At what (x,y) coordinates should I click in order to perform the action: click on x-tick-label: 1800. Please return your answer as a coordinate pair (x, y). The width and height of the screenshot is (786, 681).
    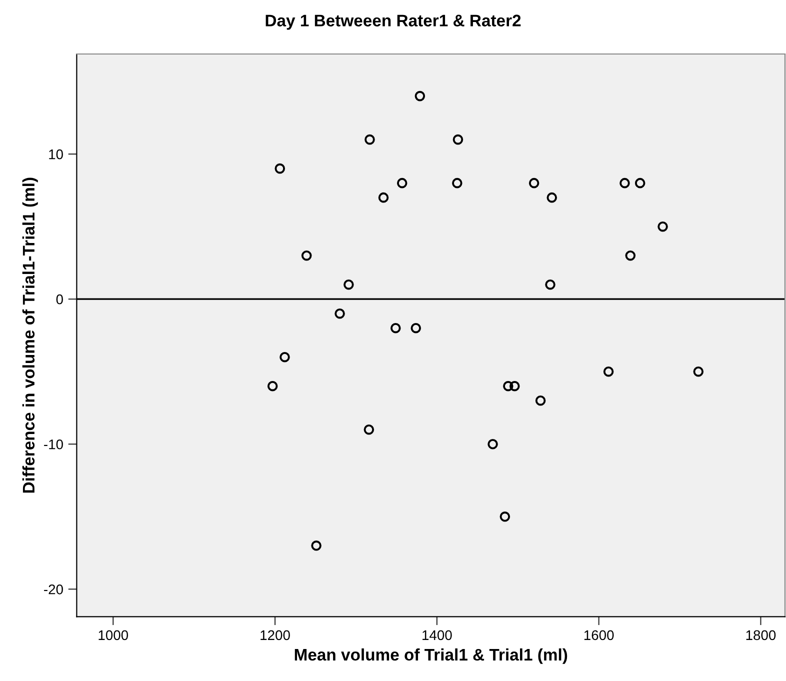
    Looking at the image, I should click on (761, 635).